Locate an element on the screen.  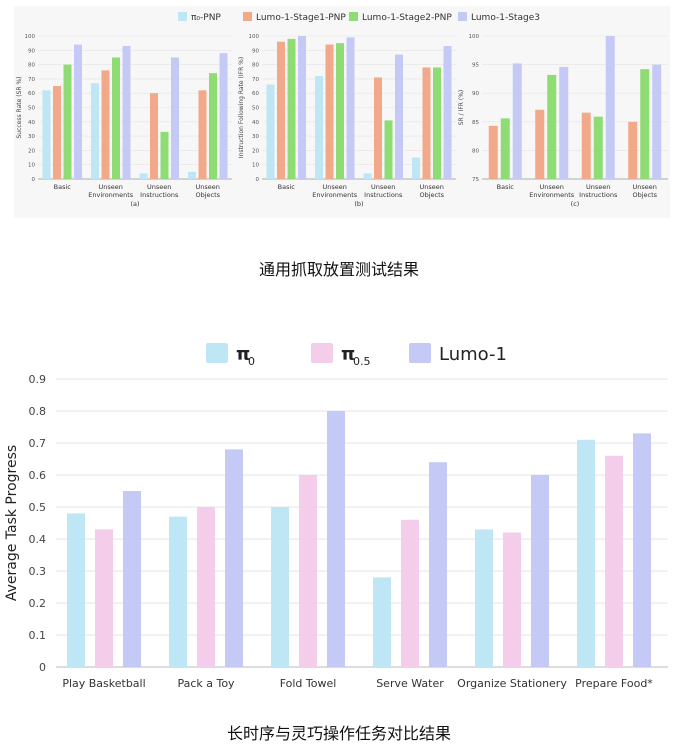
y-tick-label: 0.8 is located at coordinates (38, 411).